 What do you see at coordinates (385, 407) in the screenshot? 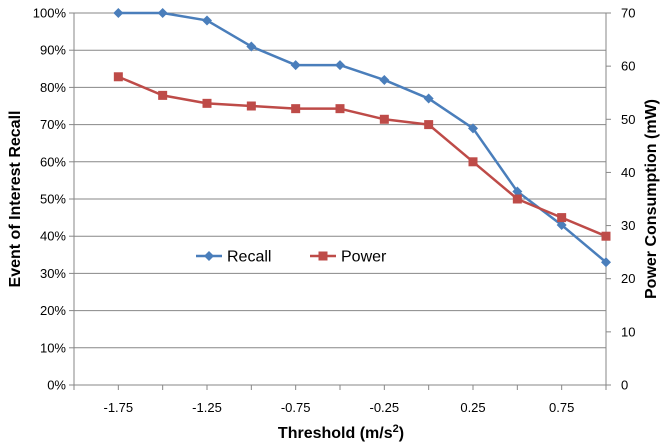
I see `x-tick-label: -0.25` at bounding box center [385, 407].